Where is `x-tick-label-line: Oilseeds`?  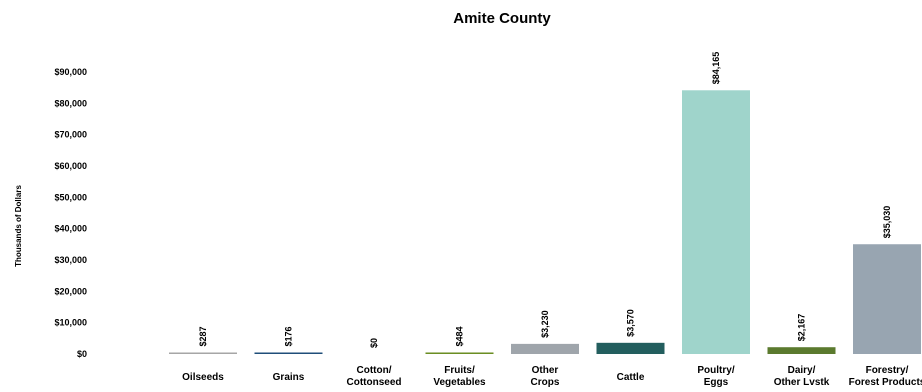 x-tick-label-line: Oilseeds is located at coordinates (203, 377).